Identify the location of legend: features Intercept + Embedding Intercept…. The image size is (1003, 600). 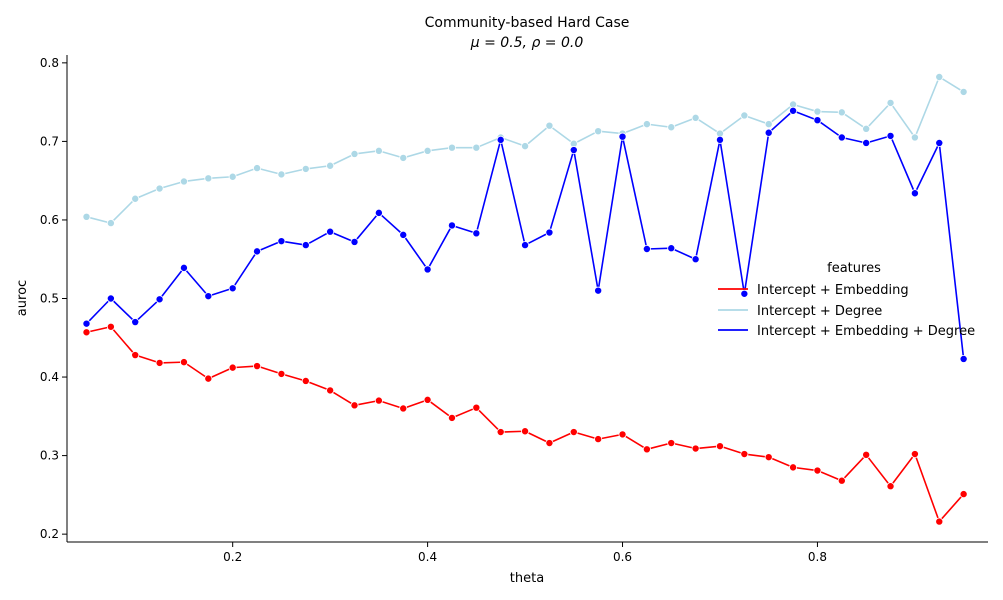
(846, 300).